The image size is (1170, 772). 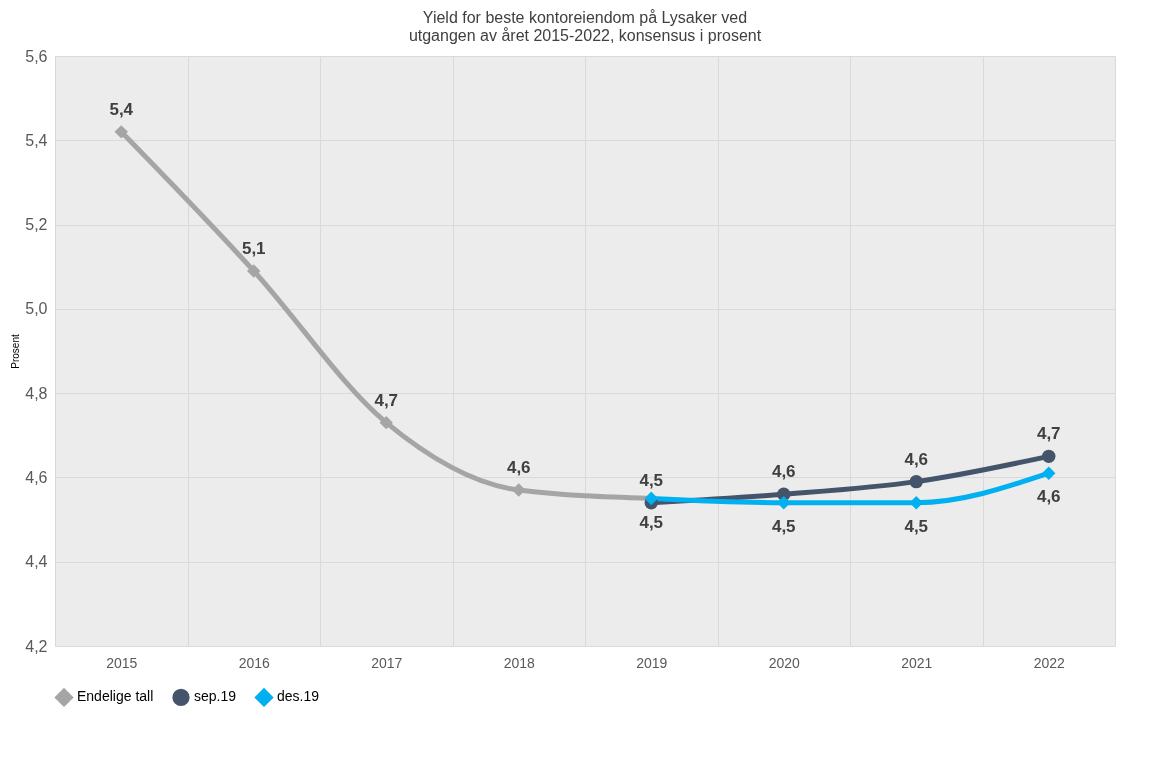 I want to click on y-tick-label: 5,4, so click(x=36, y=140).